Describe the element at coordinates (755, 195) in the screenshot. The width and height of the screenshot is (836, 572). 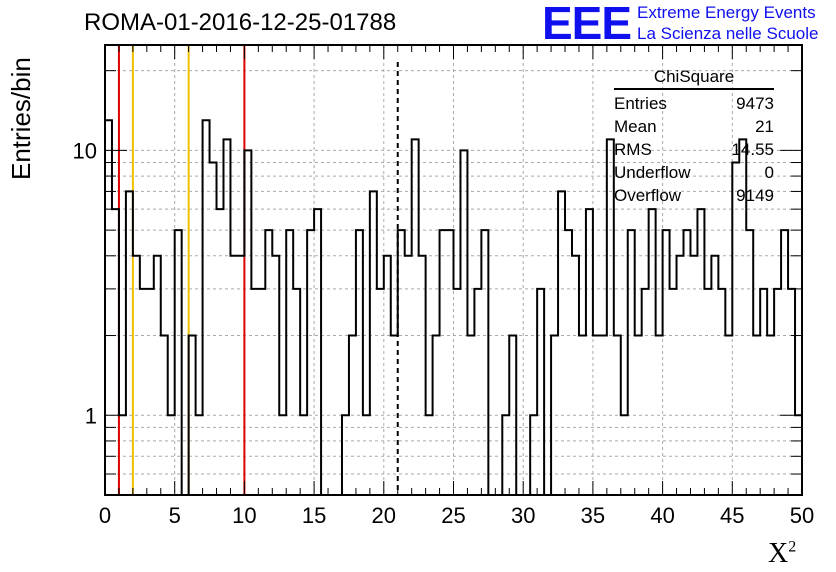
I see `stats-value: 9149` at that location.